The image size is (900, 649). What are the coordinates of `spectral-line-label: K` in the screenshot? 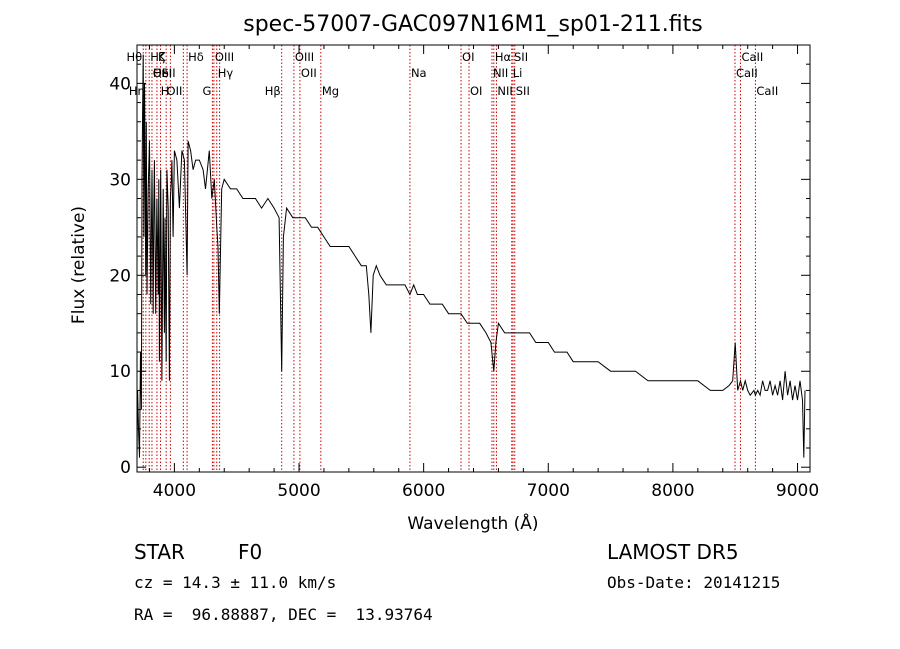 It's located at (162, 57).